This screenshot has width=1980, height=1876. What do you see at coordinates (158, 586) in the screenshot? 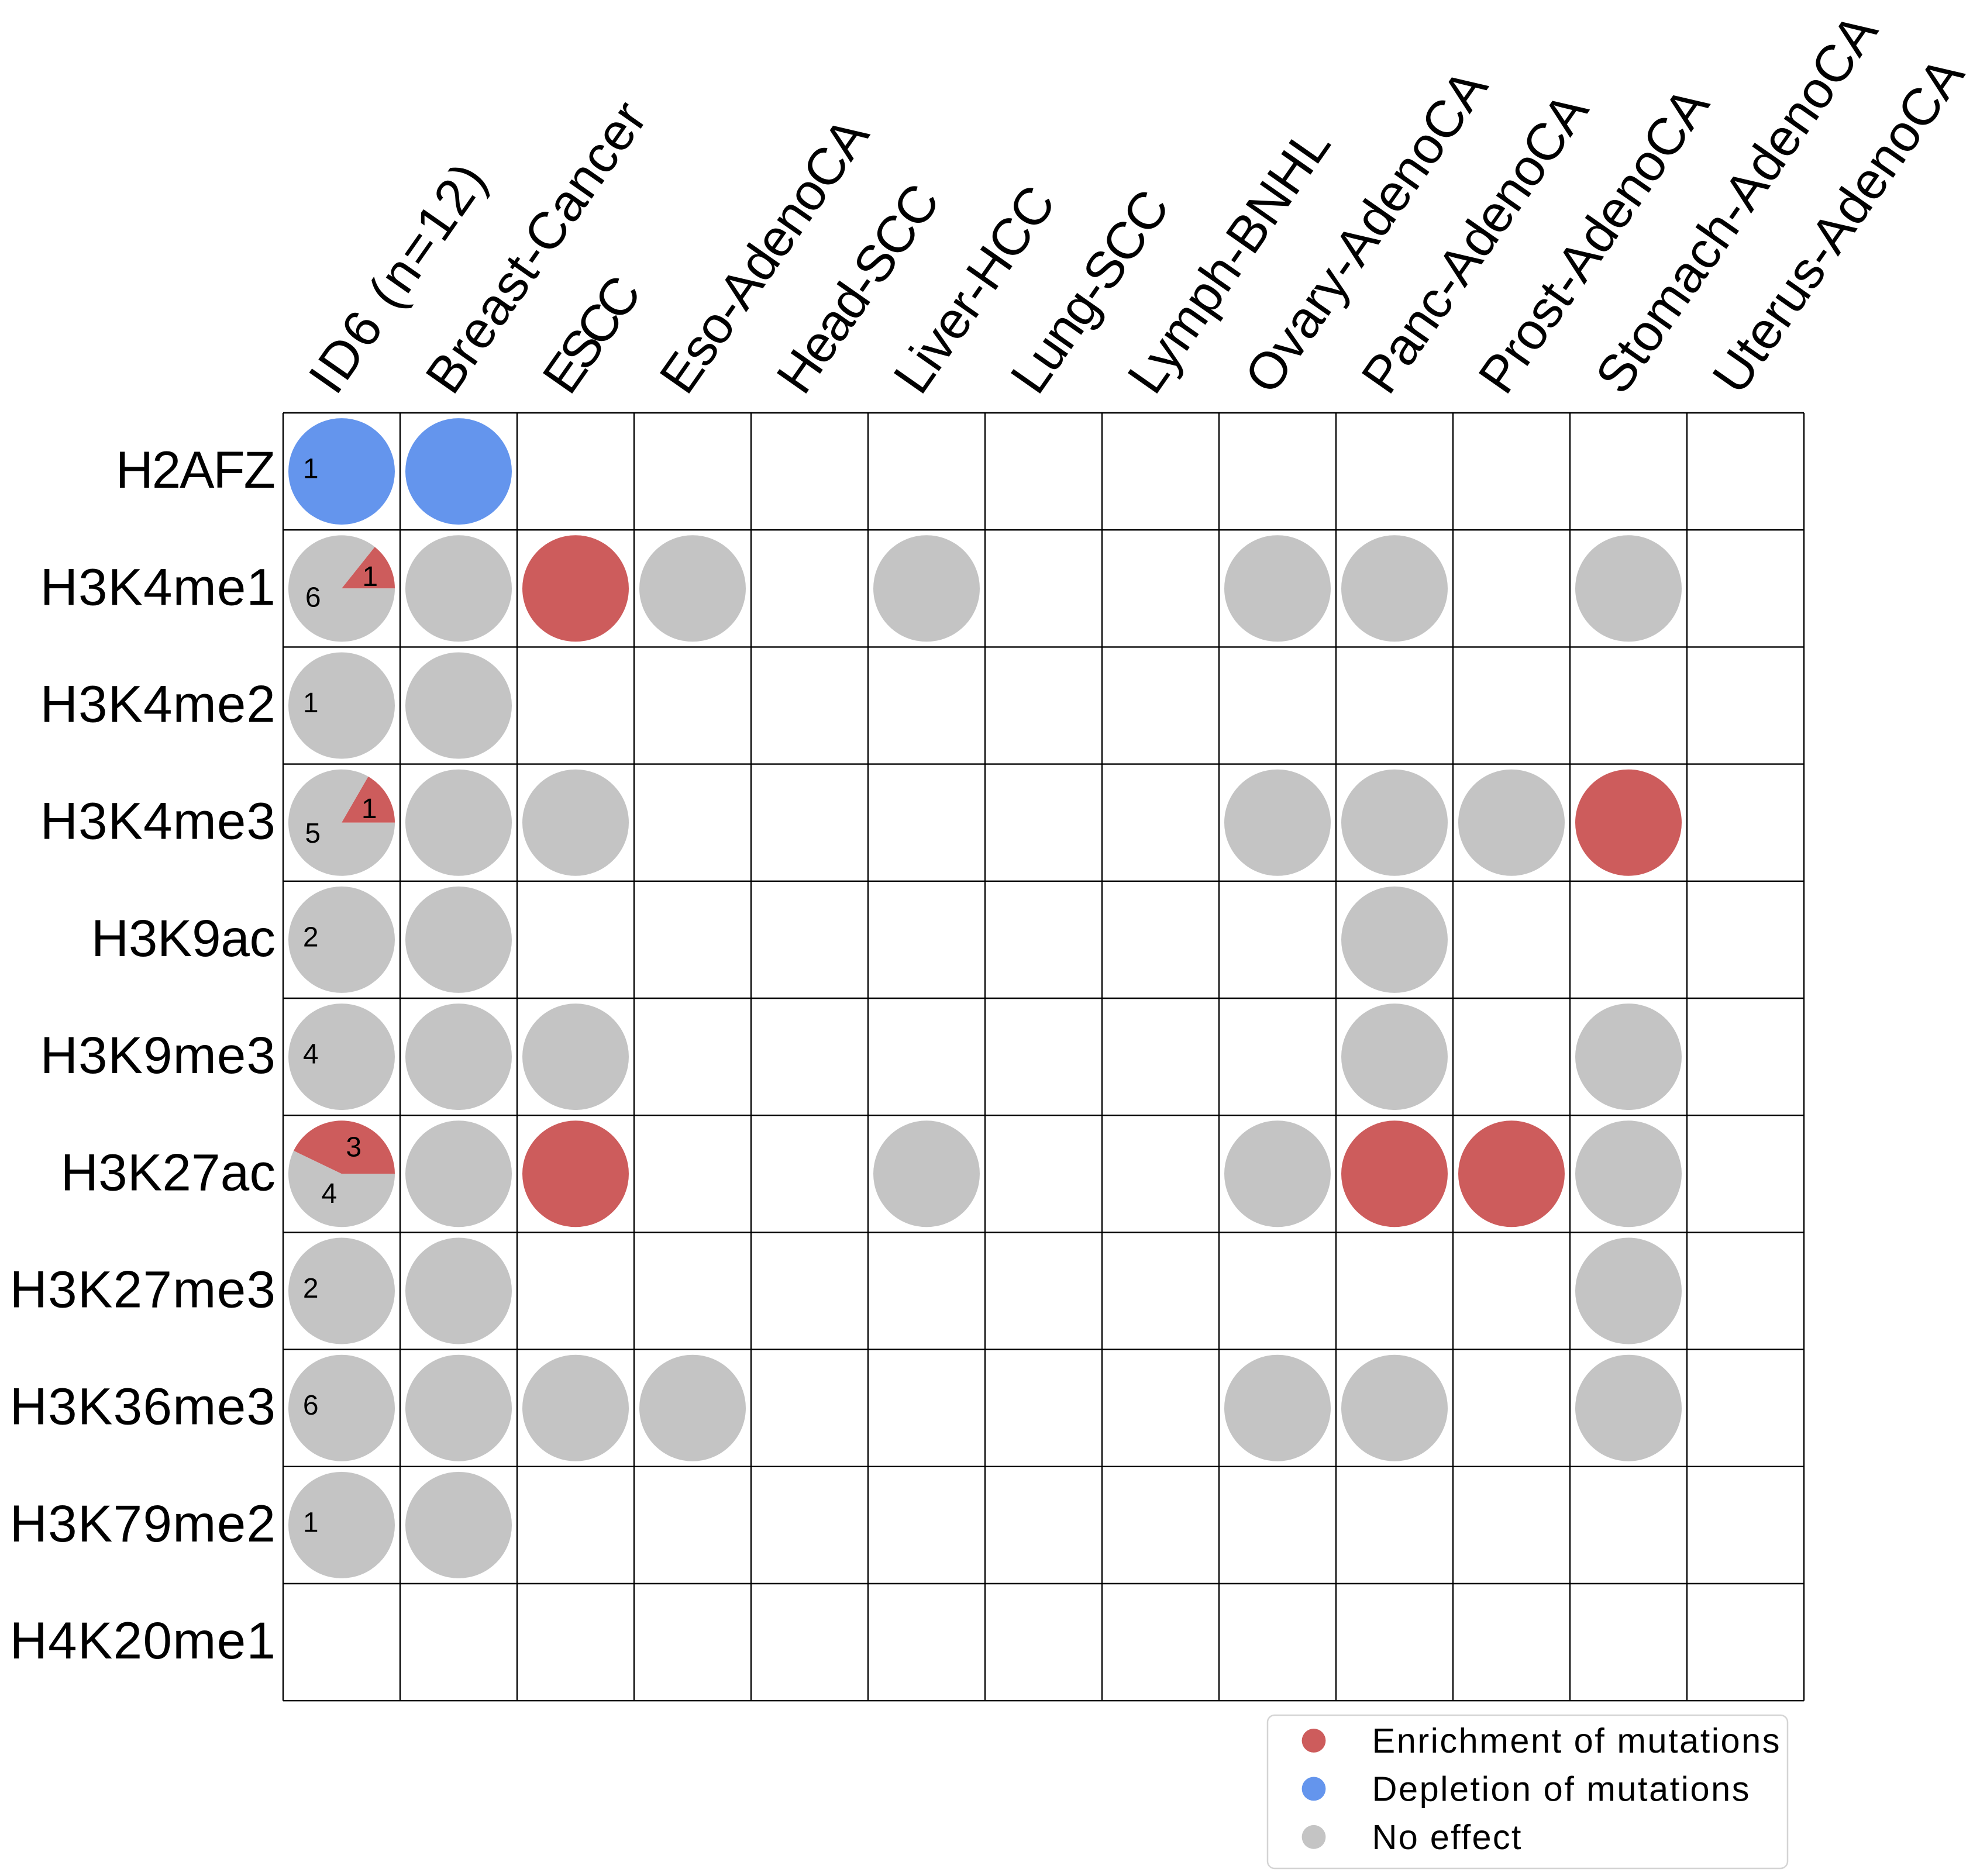
I see `svg-text: H3K4me1` at bounding box center [158, 586].